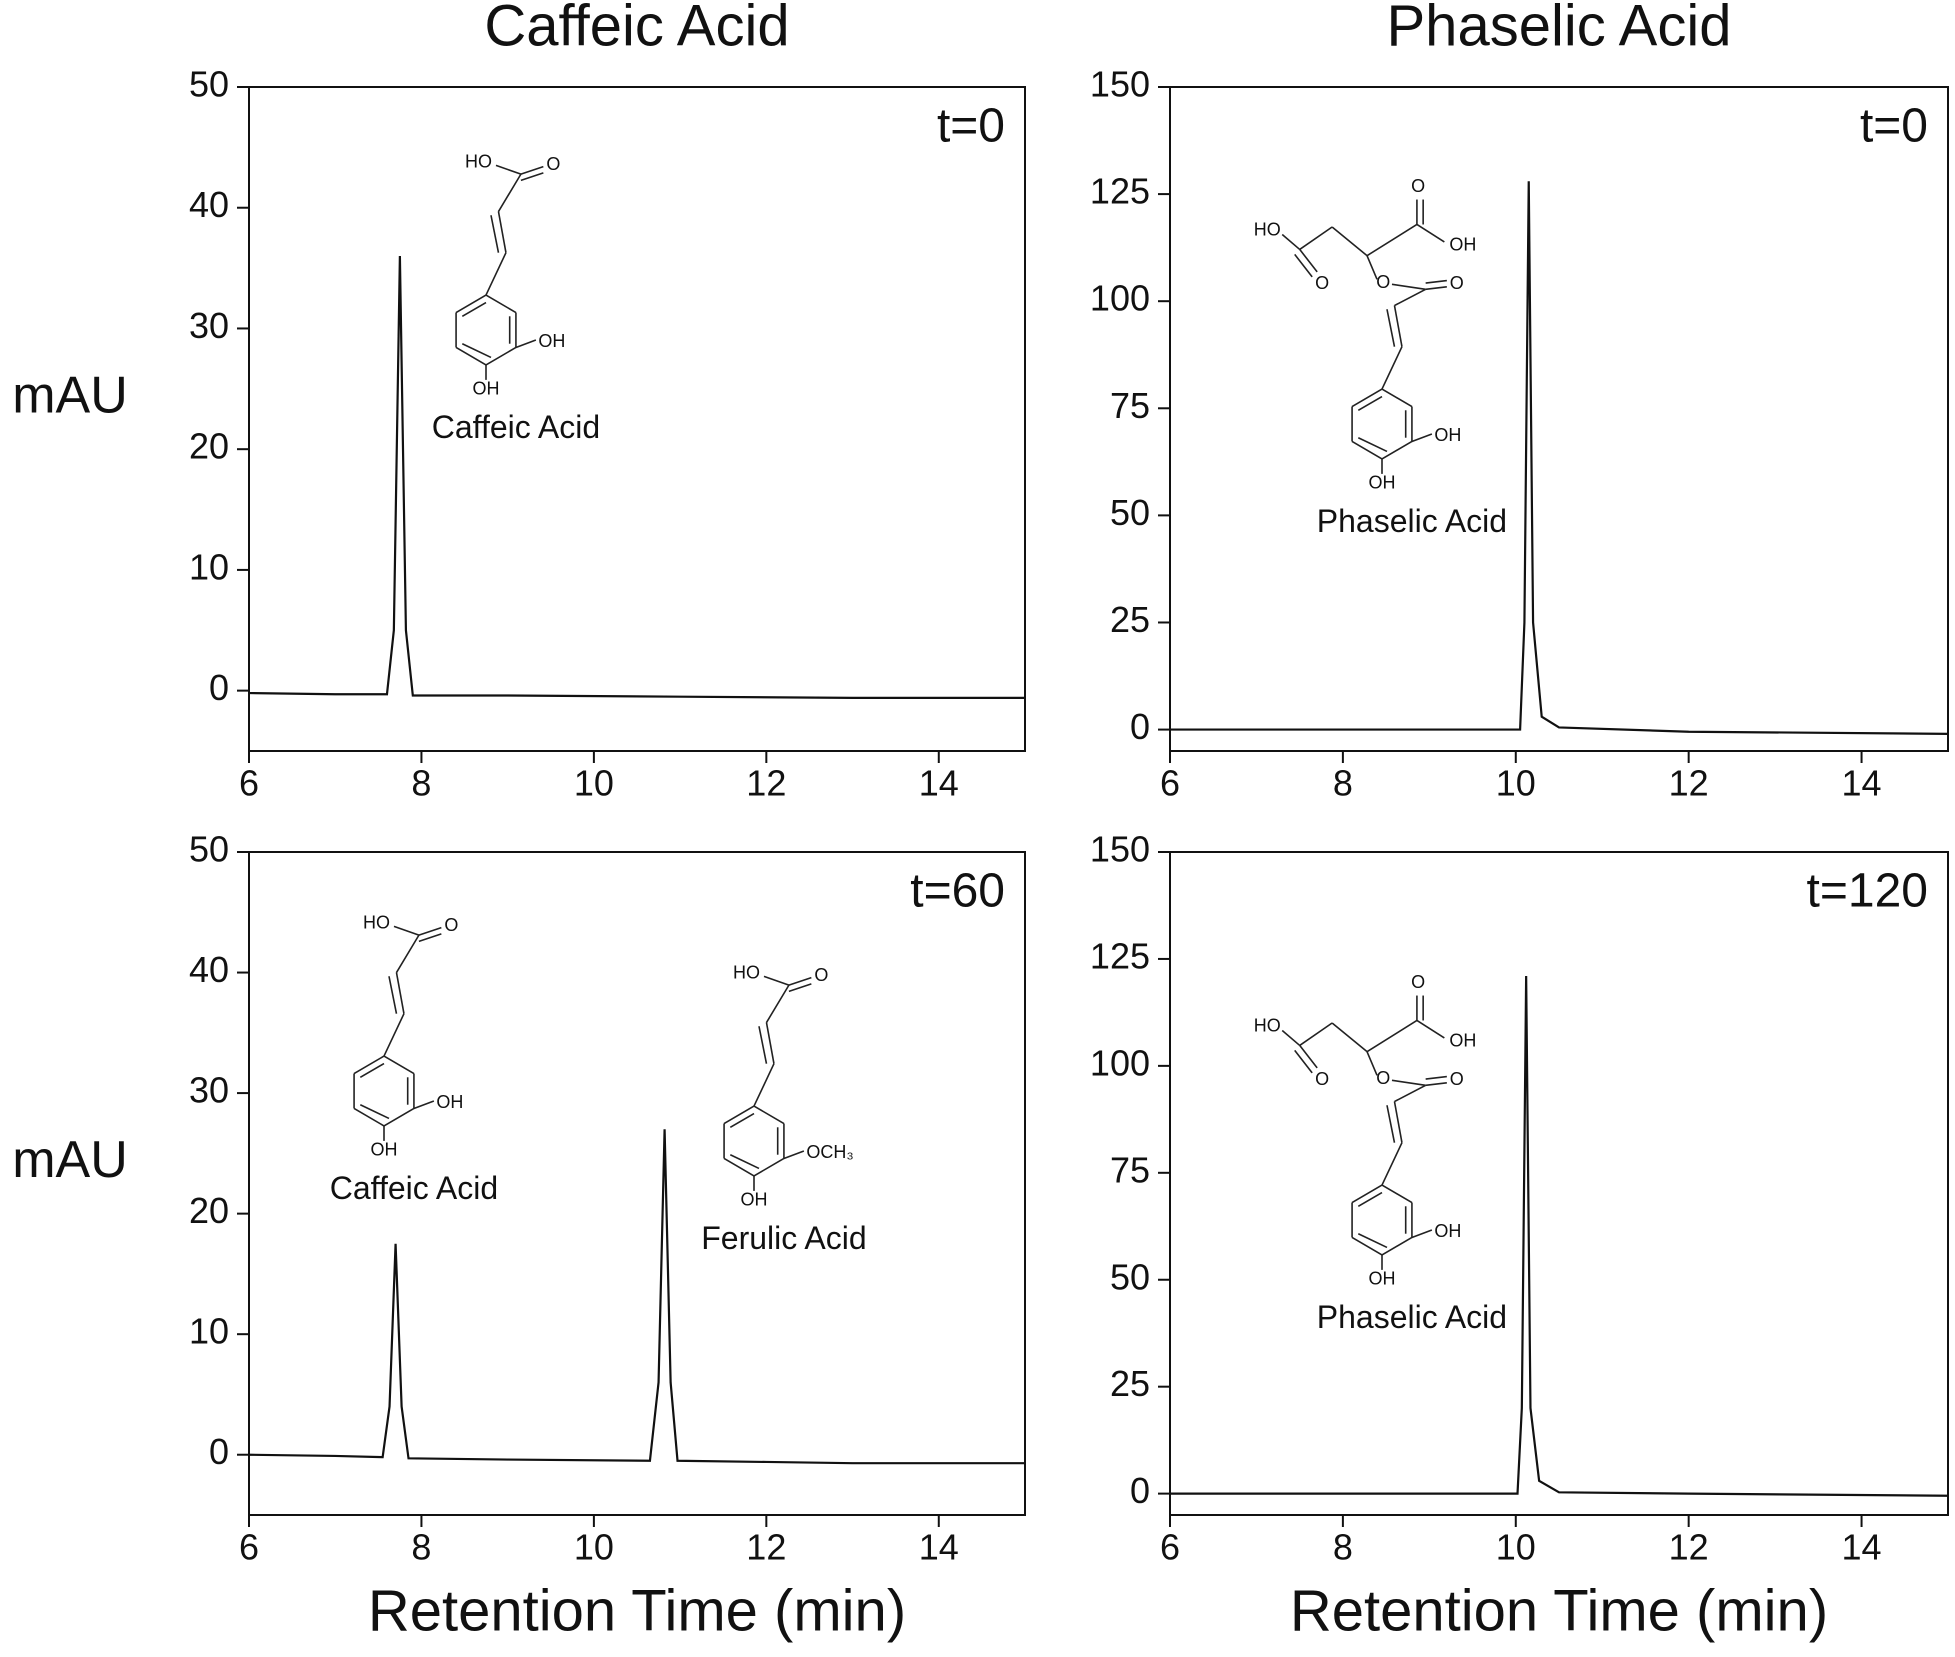 The image size is (1955, 1657). Describe the element at coordinates (209, 325) in the screenshot. I see `y-tick-label: 30` at that location.